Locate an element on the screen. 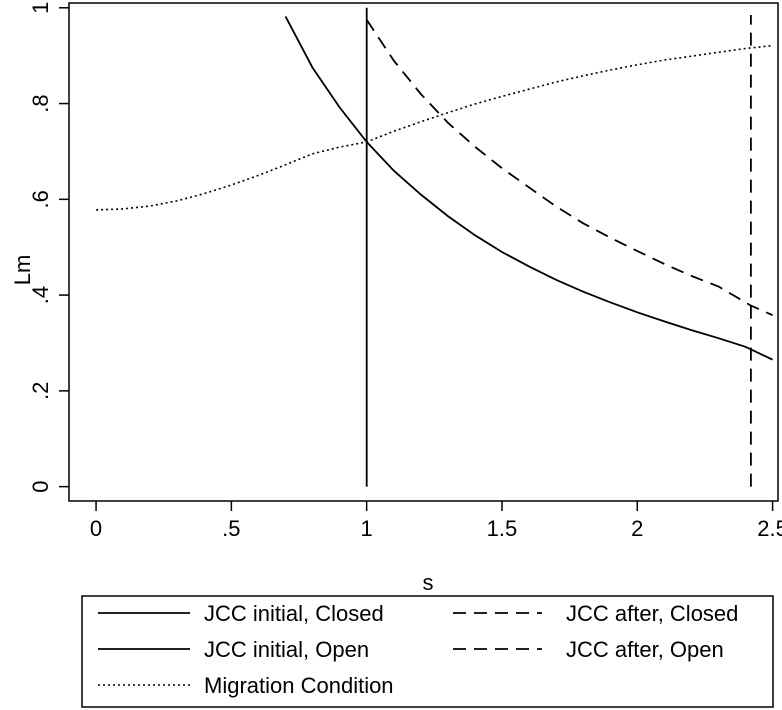 The width and height of the screenshot is (782, 710). y-tick-label: .2 is located at coordinates (40, 391).